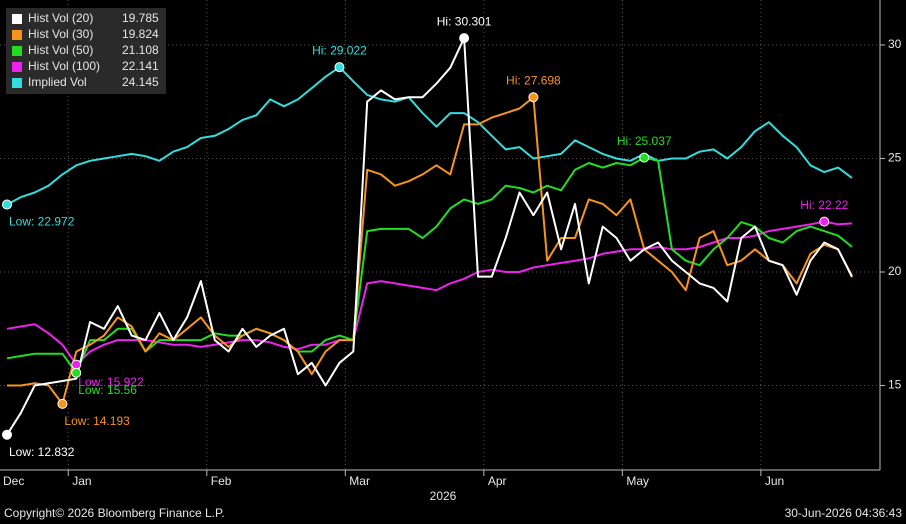 The image size is (906, 524). I want to click on x-tick-label: Feb, so click(221, 481).